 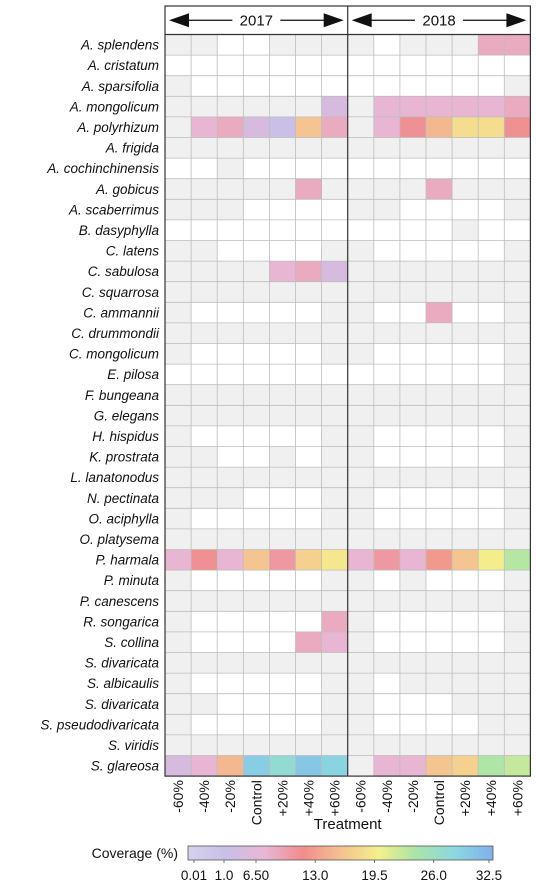 I want to click on species-label: A. splendens, so click(x=119, y=45).